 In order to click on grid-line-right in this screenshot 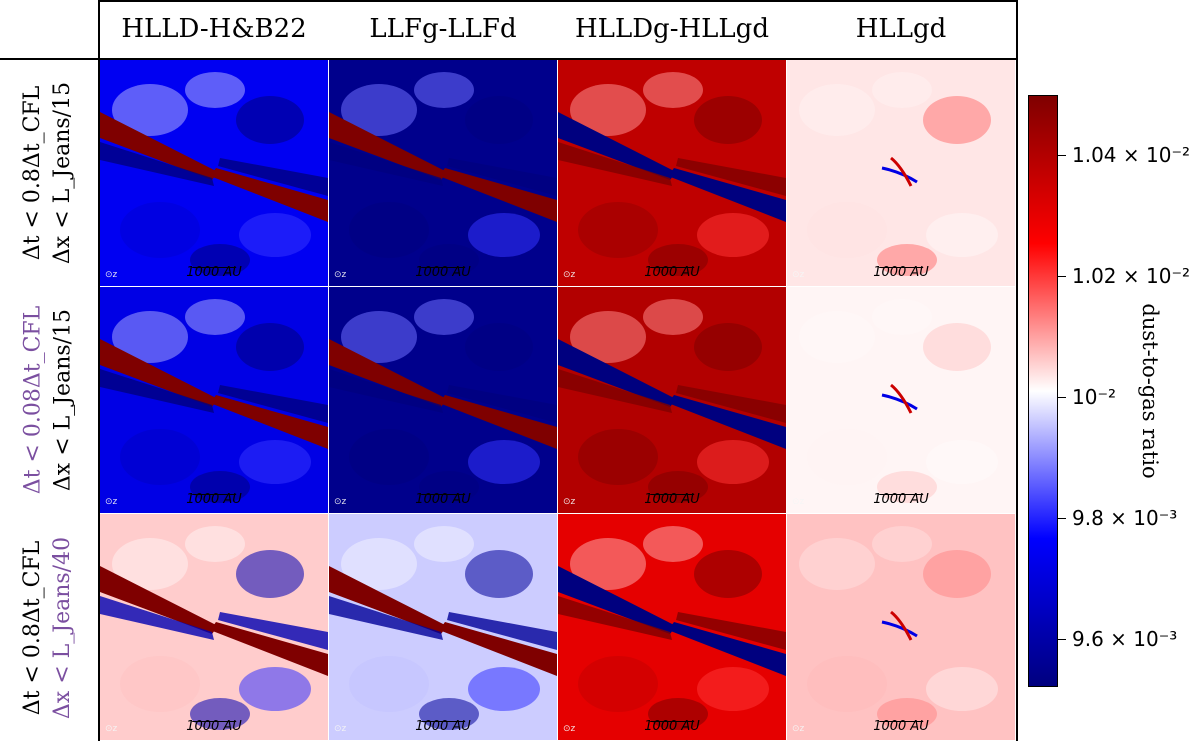, I will do `click(1017, 370)`.